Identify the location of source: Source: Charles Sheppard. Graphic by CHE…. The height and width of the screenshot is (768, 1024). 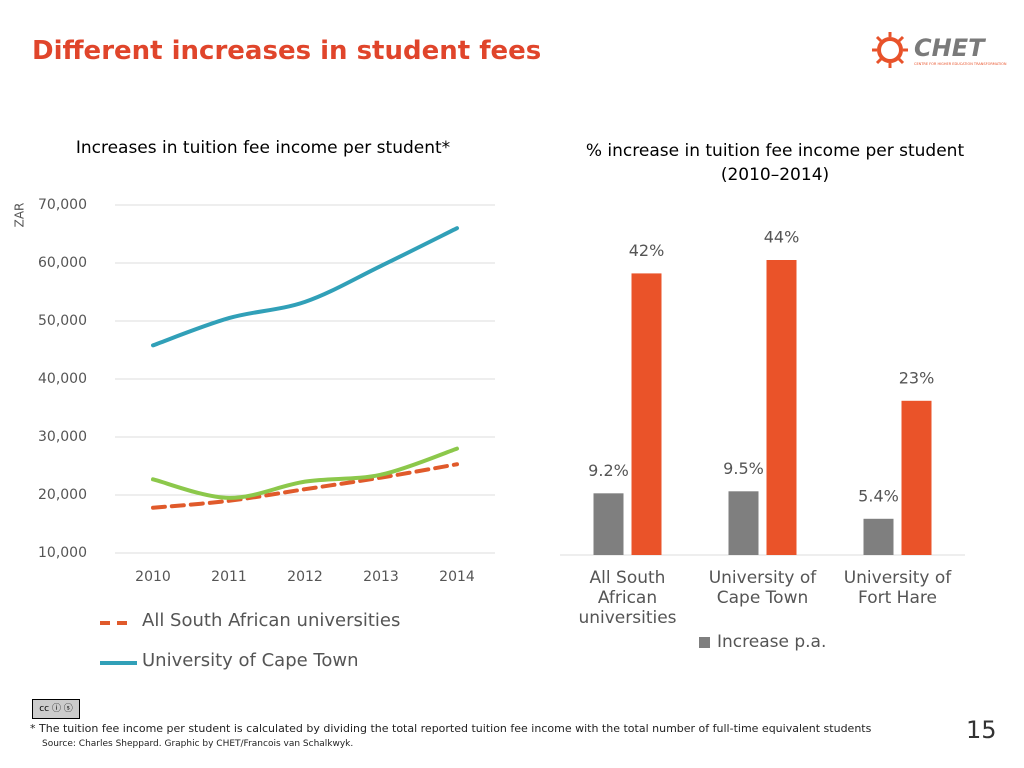
(198, 744).